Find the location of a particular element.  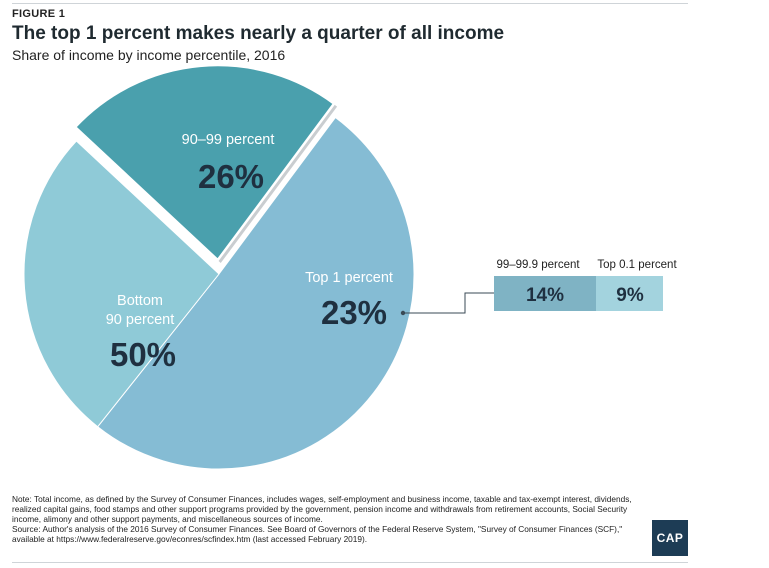

breakdown-value-top01: 9% is located at coordinates (630, 295).